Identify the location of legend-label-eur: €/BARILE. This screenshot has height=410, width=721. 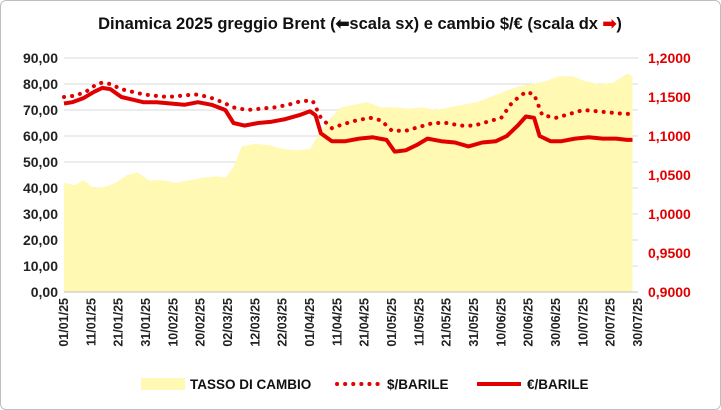
(558, 384).